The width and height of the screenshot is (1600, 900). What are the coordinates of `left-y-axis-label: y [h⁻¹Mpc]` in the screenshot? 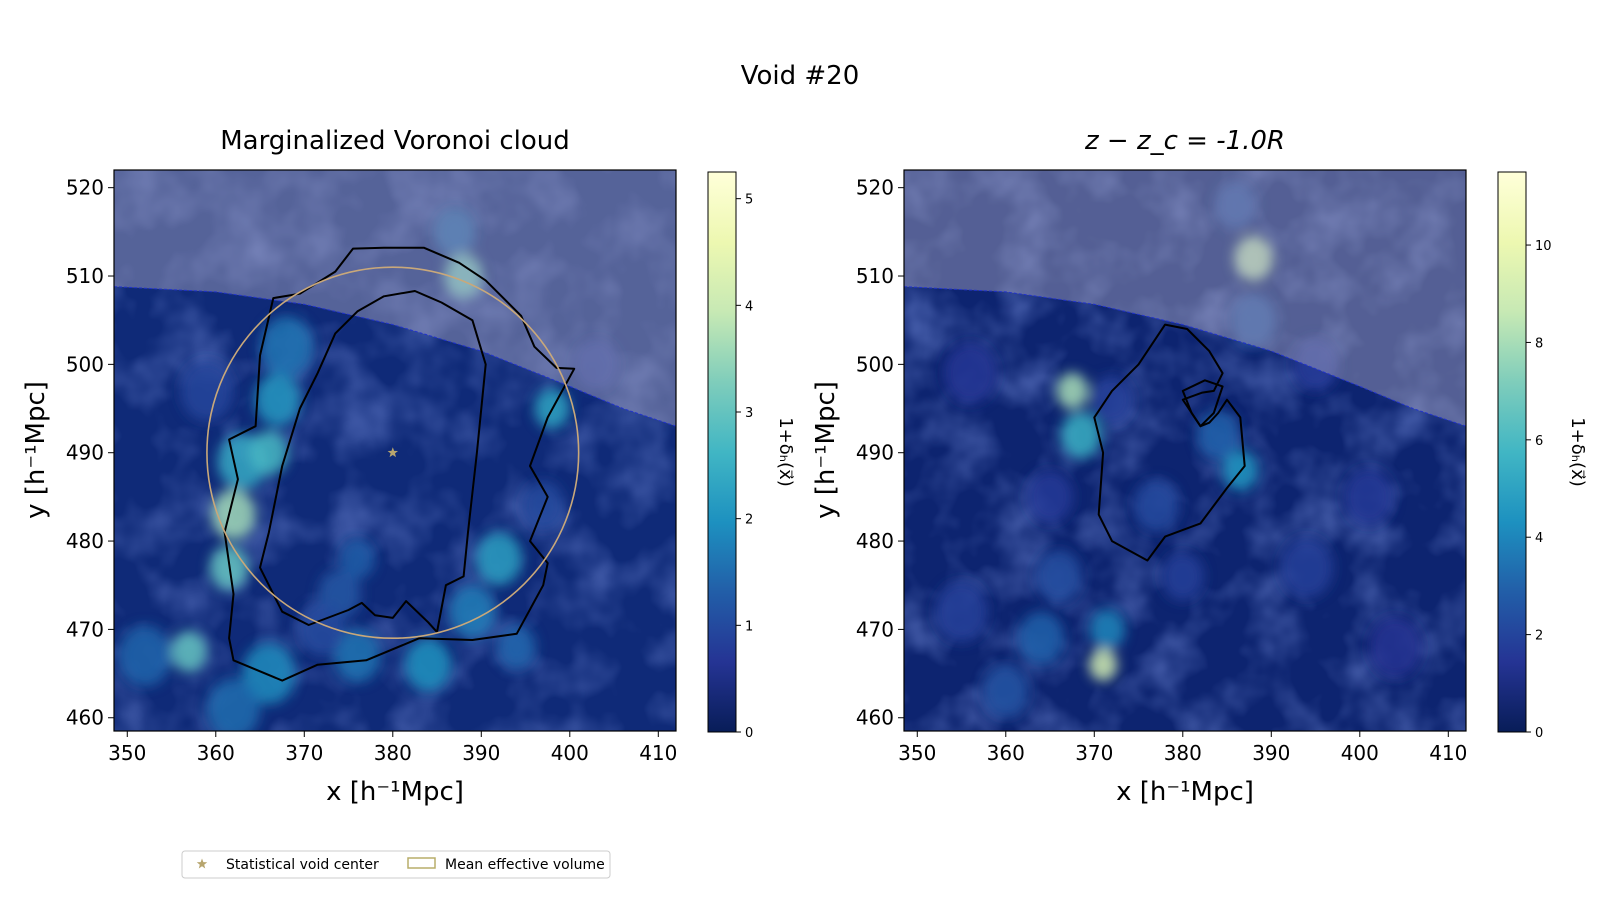 It's located at (36, 450).